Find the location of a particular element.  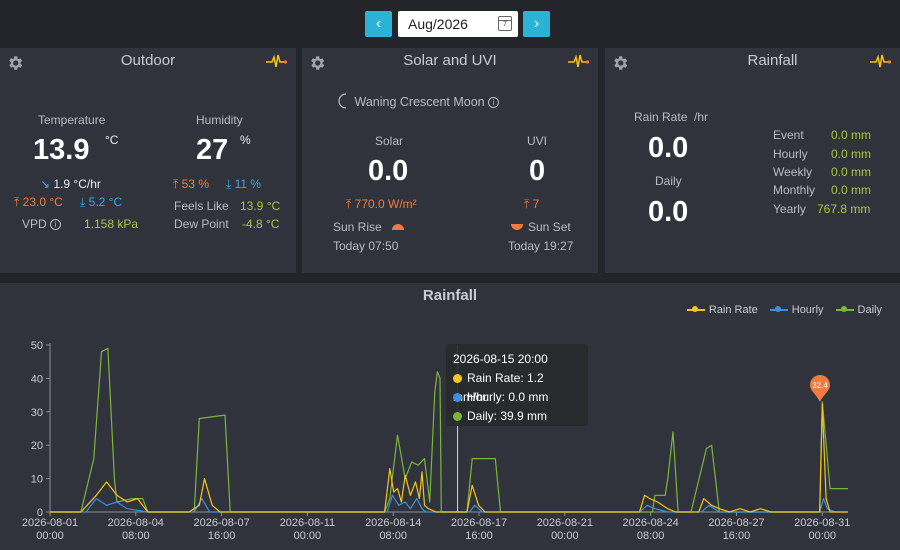

tooltip-rain-rate-text: Rain Rate: 1.2 mm/hr is located at coordinates (498, 387).